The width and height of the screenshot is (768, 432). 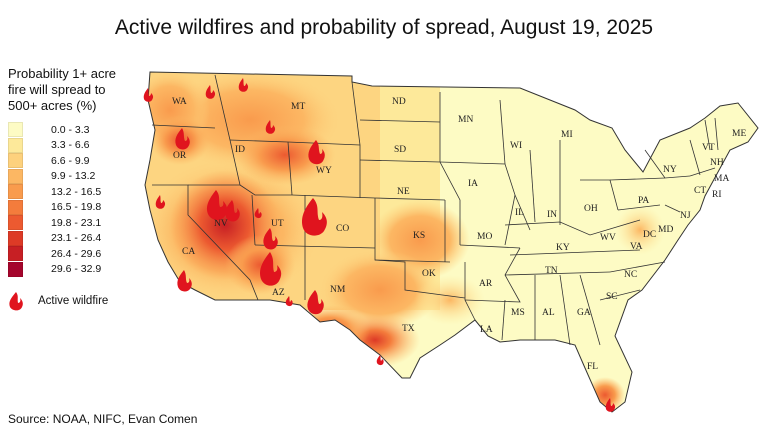 I want to click on state-label: MI, so click(x=567, y=135).